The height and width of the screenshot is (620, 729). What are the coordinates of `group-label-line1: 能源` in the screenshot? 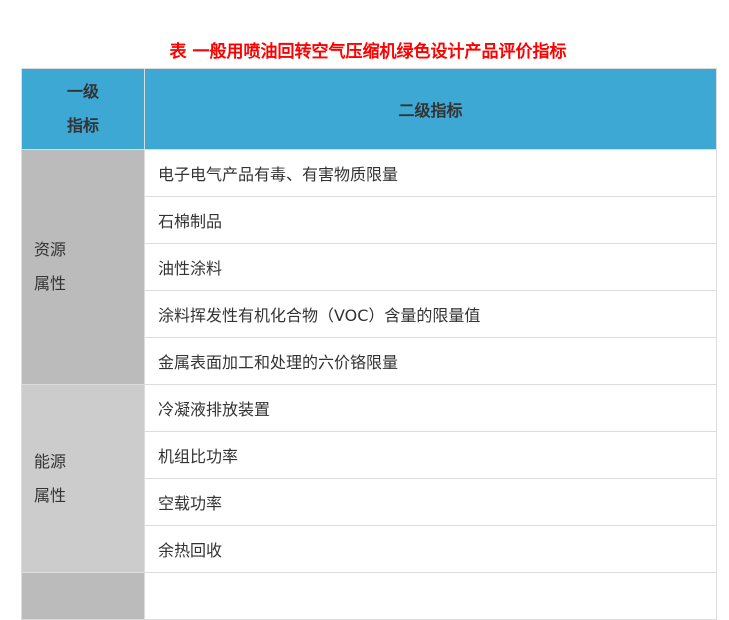 It's located at (50, 461).